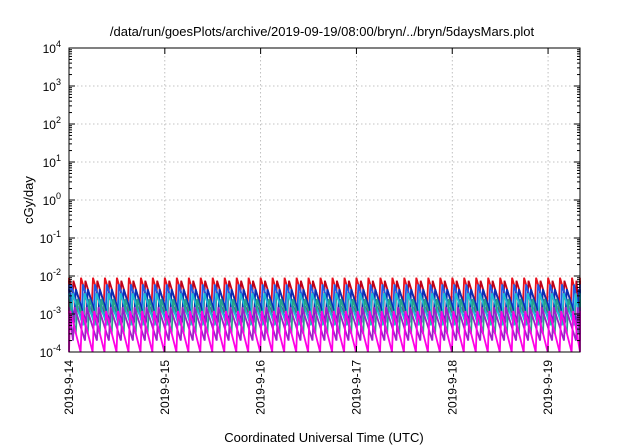 The image size is (640, 448). What do you see at coordinates (52, 161) in the screenshot?
I see `y-tick-label: 10¹` at bounding box center [52, 161].